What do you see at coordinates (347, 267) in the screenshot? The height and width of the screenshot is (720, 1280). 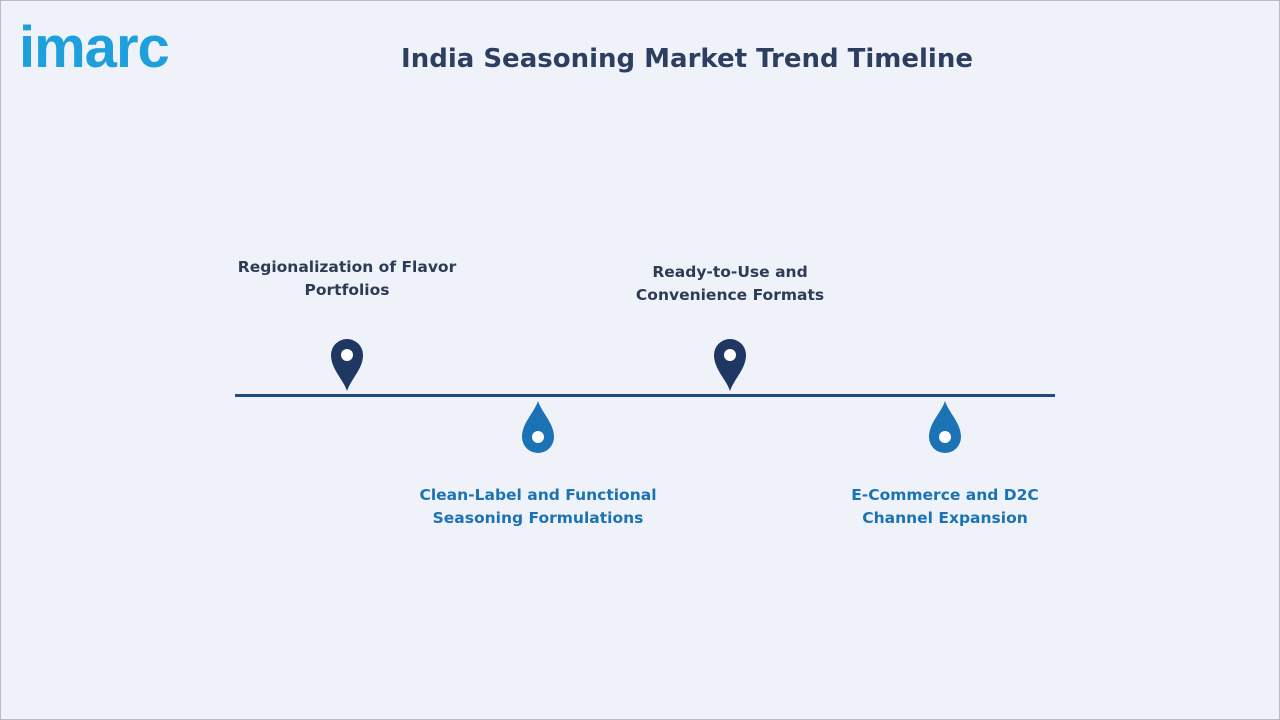 I see `label-line: Regionalization of Flavor` at bounding box center [347, 267].